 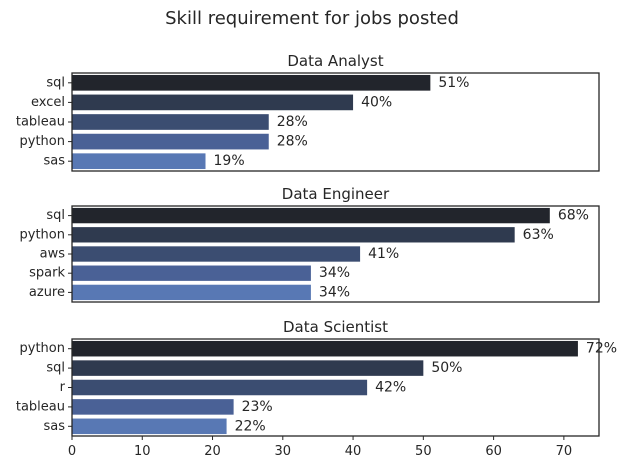 What do you see at coordinates (601, 349) in the screenshot?
I see `bar-value-label: 72%` at bounding box center [601, 349].